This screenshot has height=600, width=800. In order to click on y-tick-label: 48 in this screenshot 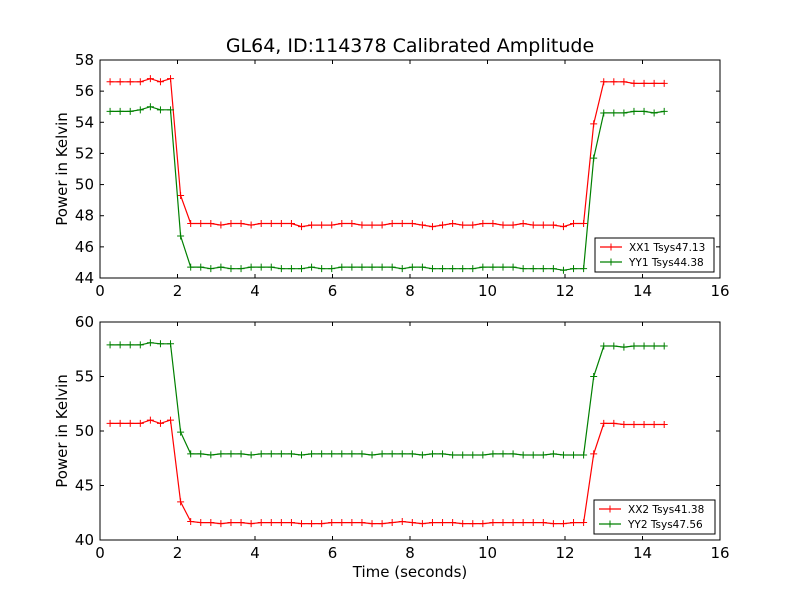, I will do `click(84, 216)`.